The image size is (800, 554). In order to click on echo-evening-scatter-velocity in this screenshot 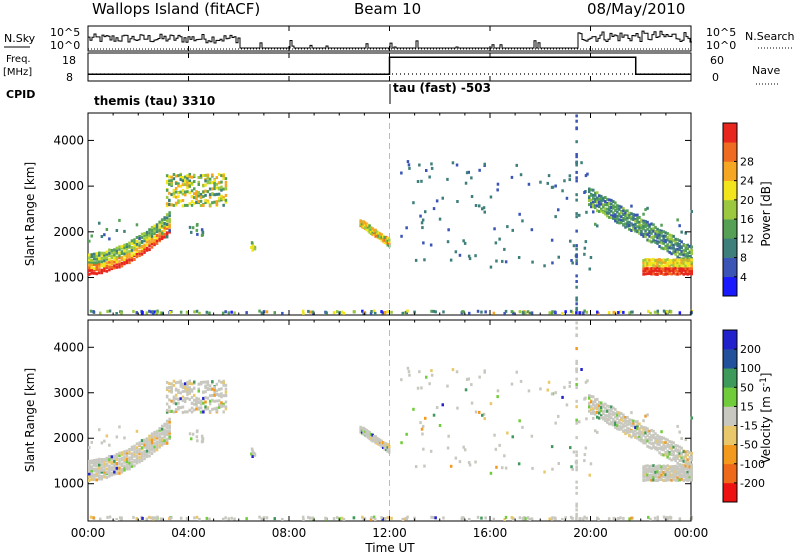, I will do `click(685, 440)`.